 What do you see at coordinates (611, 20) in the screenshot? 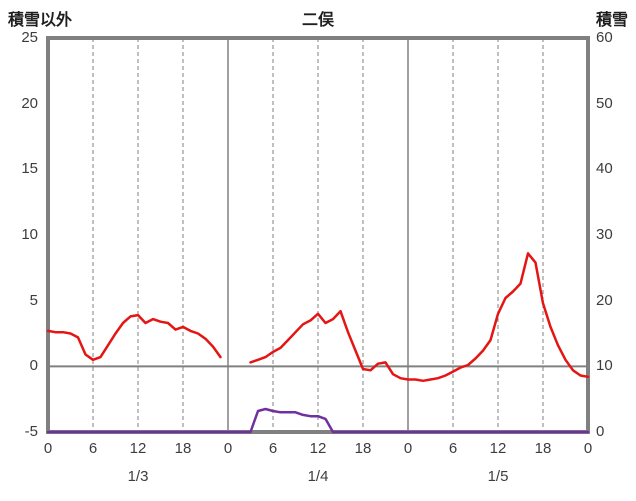
I see `right-axis-title: 積雪` at bounding box center [611, 20].